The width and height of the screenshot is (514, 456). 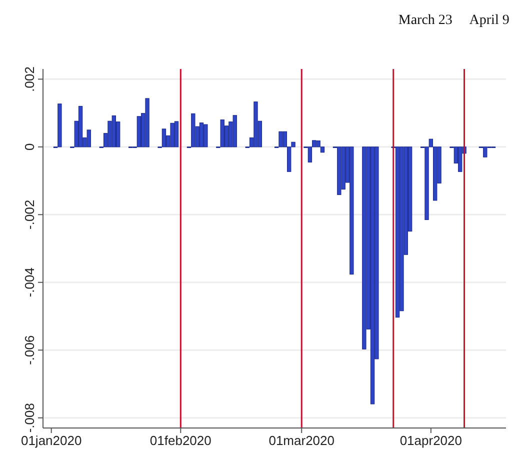 What do you see at coordinates (489, 20) in the screenshot?
I see `ref-line-label: April 9` at bounding box center [489, 20].